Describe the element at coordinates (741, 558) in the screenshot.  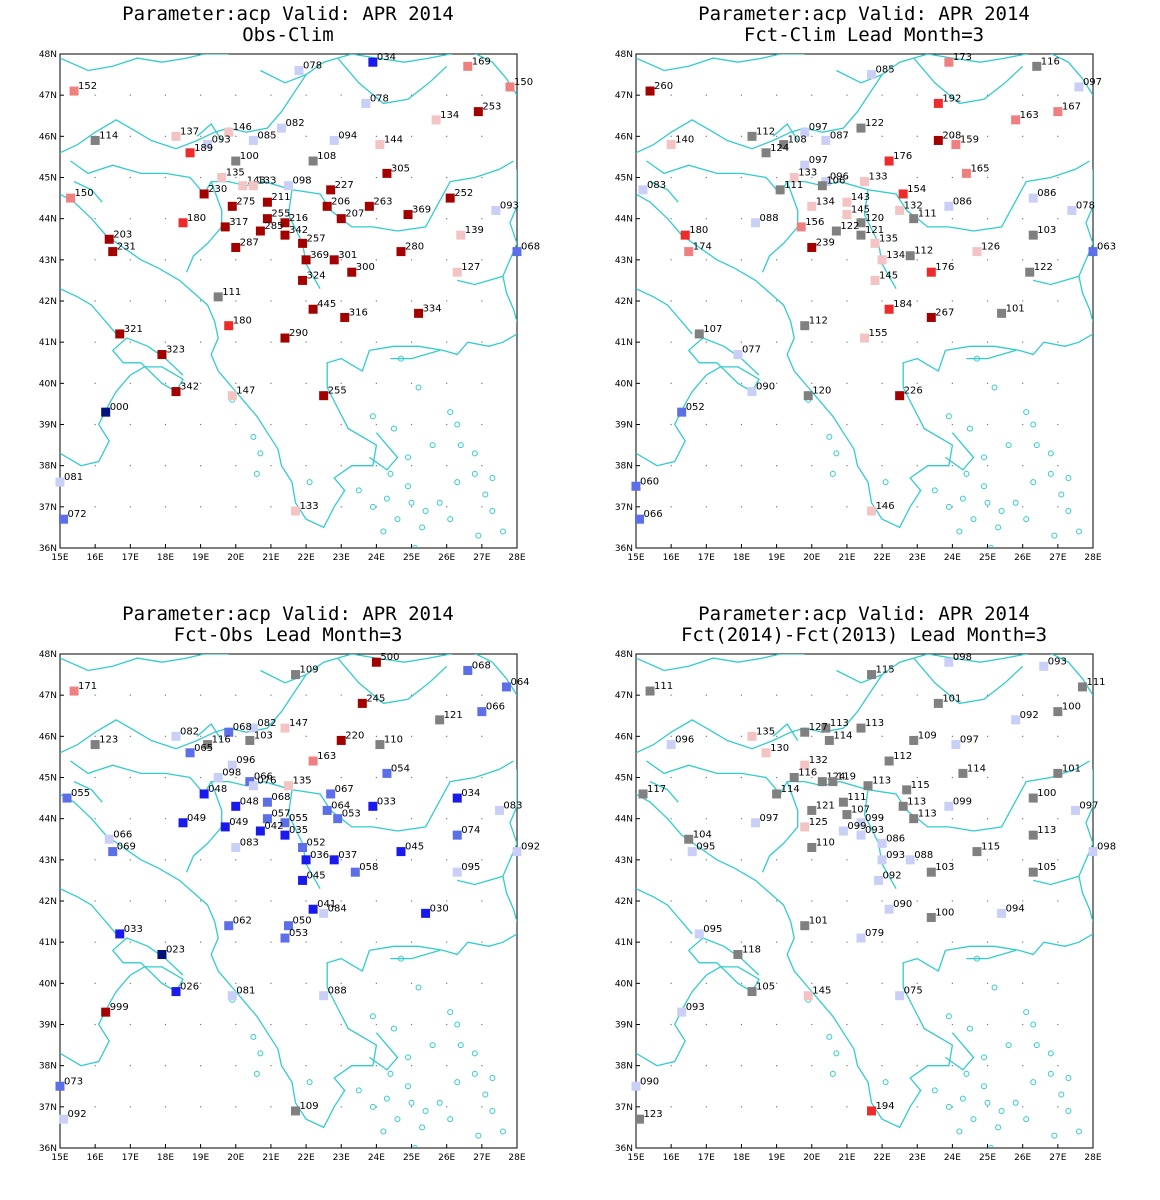
I see `x-tick-label: 18E` at that location.